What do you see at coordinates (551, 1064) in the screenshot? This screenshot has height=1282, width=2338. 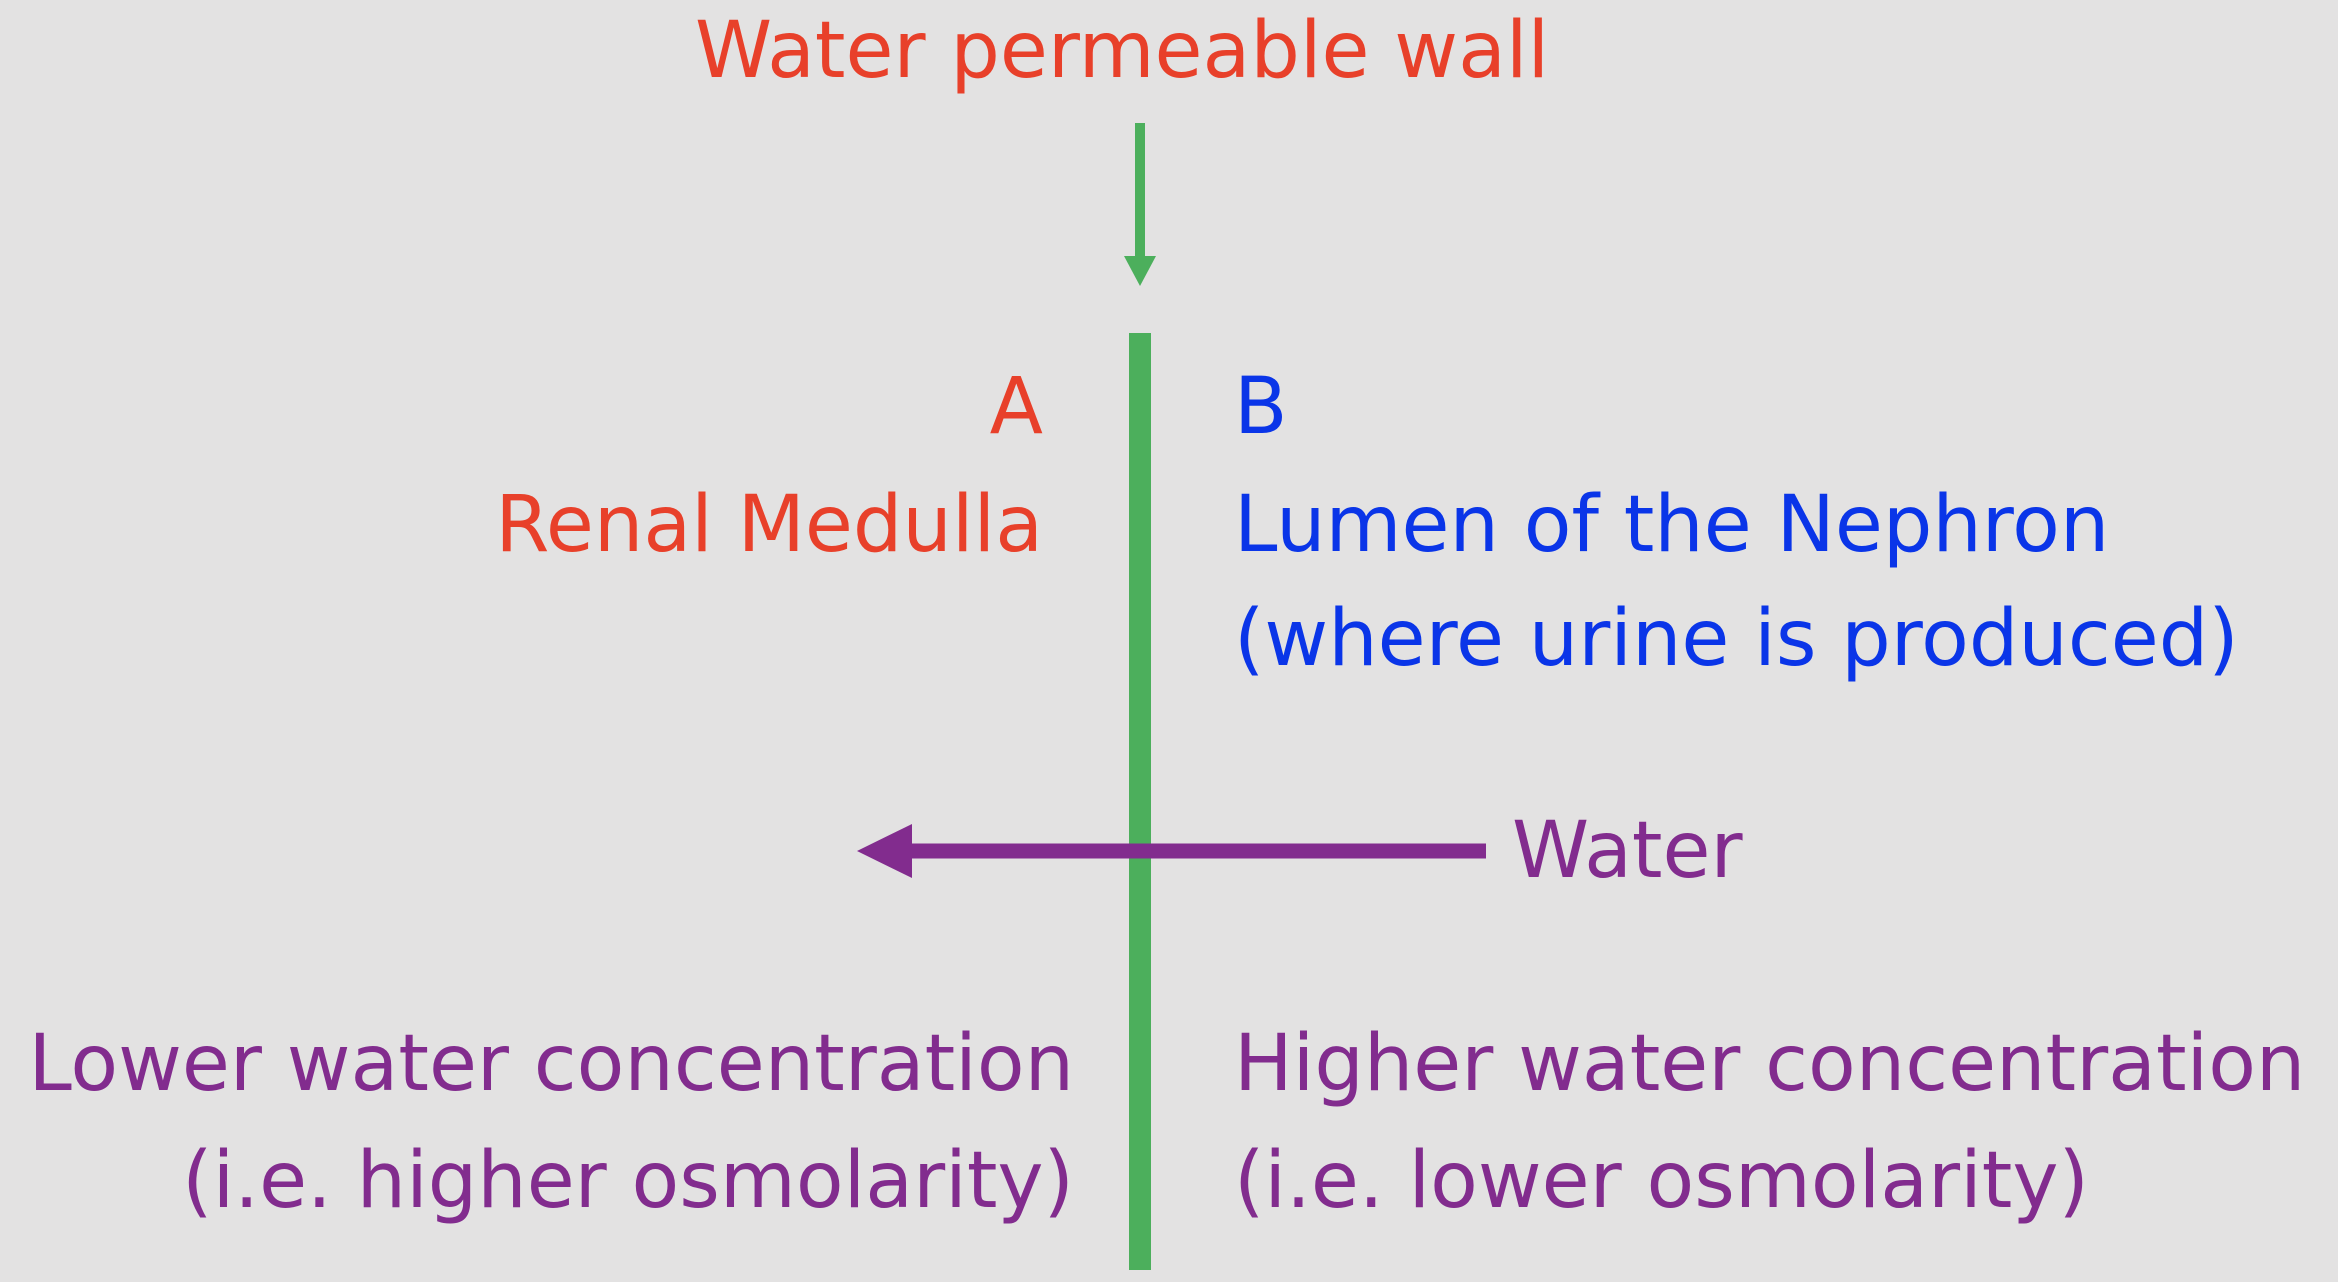 I see `side-a-concentration: Lower water concentration` at bounding box center [551, 1064].